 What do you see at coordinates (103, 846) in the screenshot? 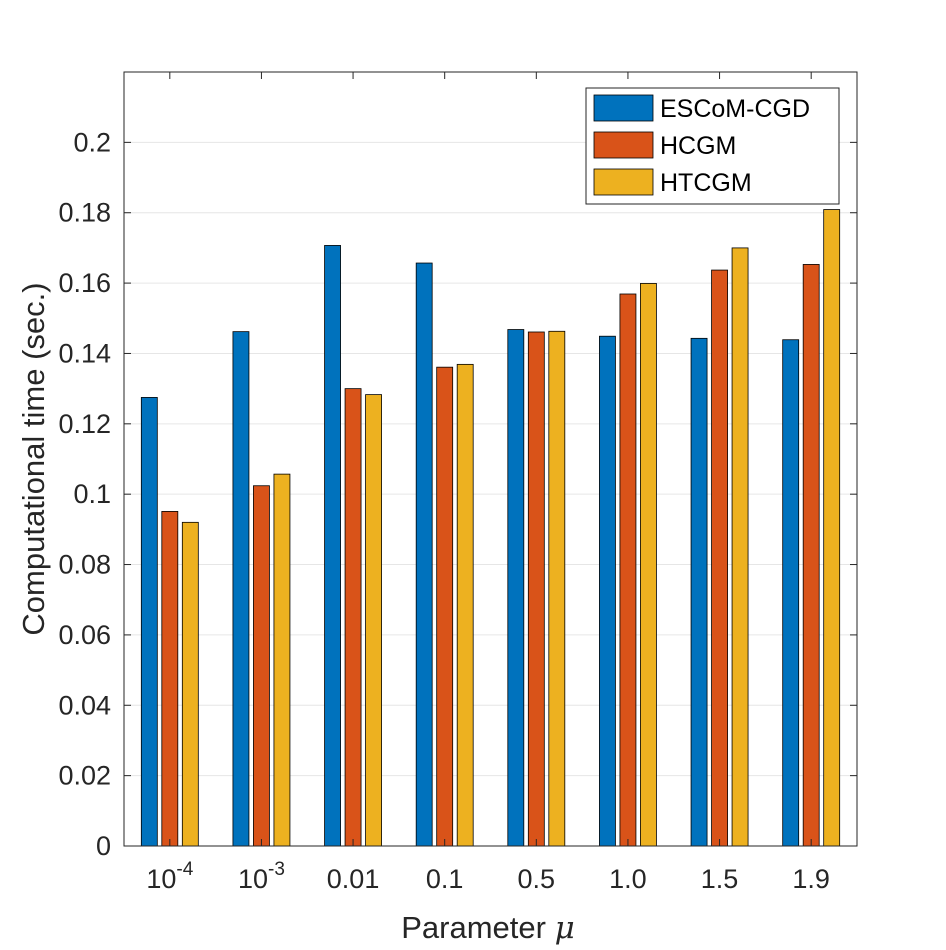
I see `y-tick-label: 0` at bounding box center [103, 846].